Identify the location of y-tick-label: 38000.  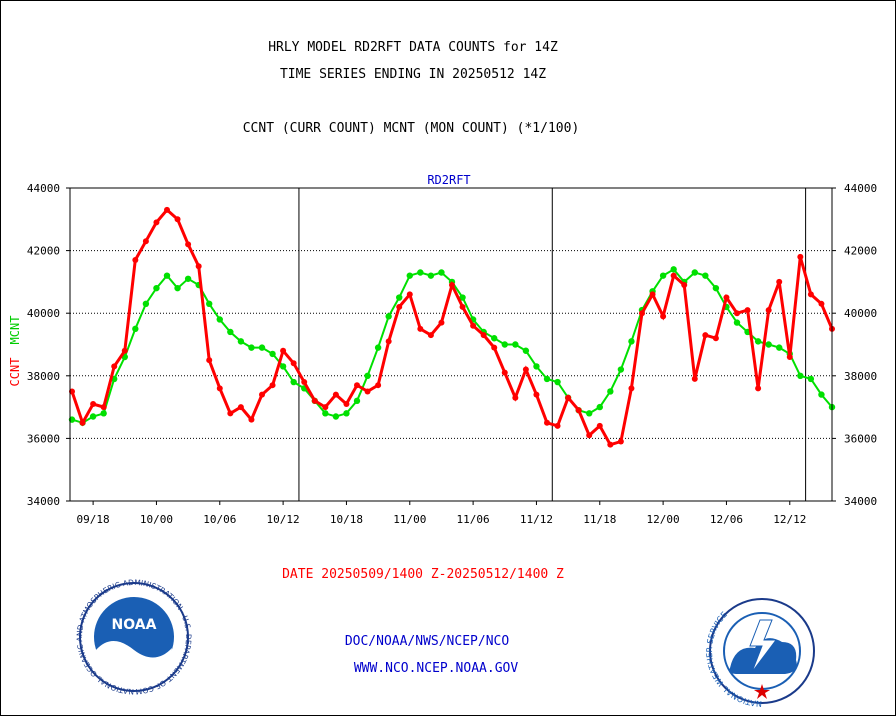
(860, 376).